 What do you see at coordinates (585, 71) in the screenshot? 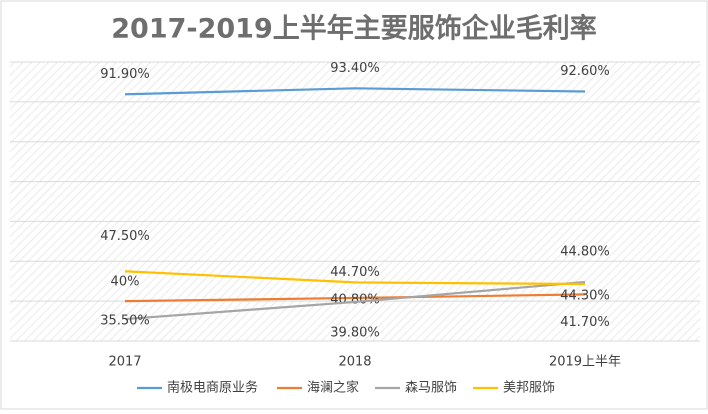
I see `data-label: 92.60%` at bounding box center [585, 71].